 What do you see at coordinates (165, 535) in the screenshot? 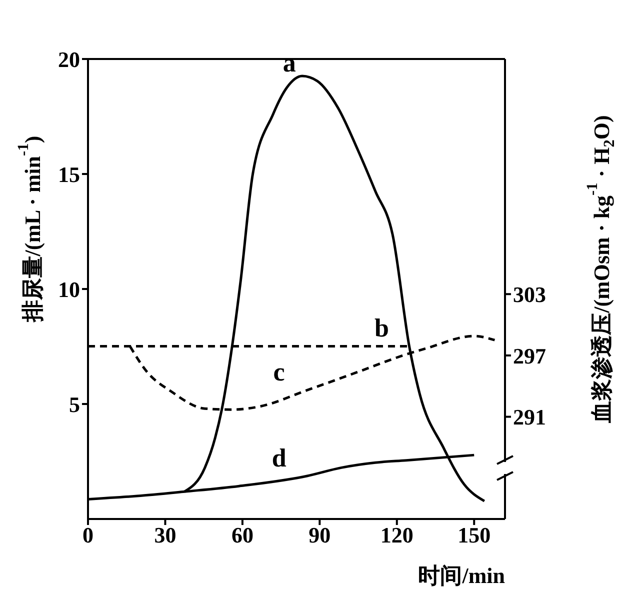
I see `x-tick-label: 30` at bounding box center [165, 535].